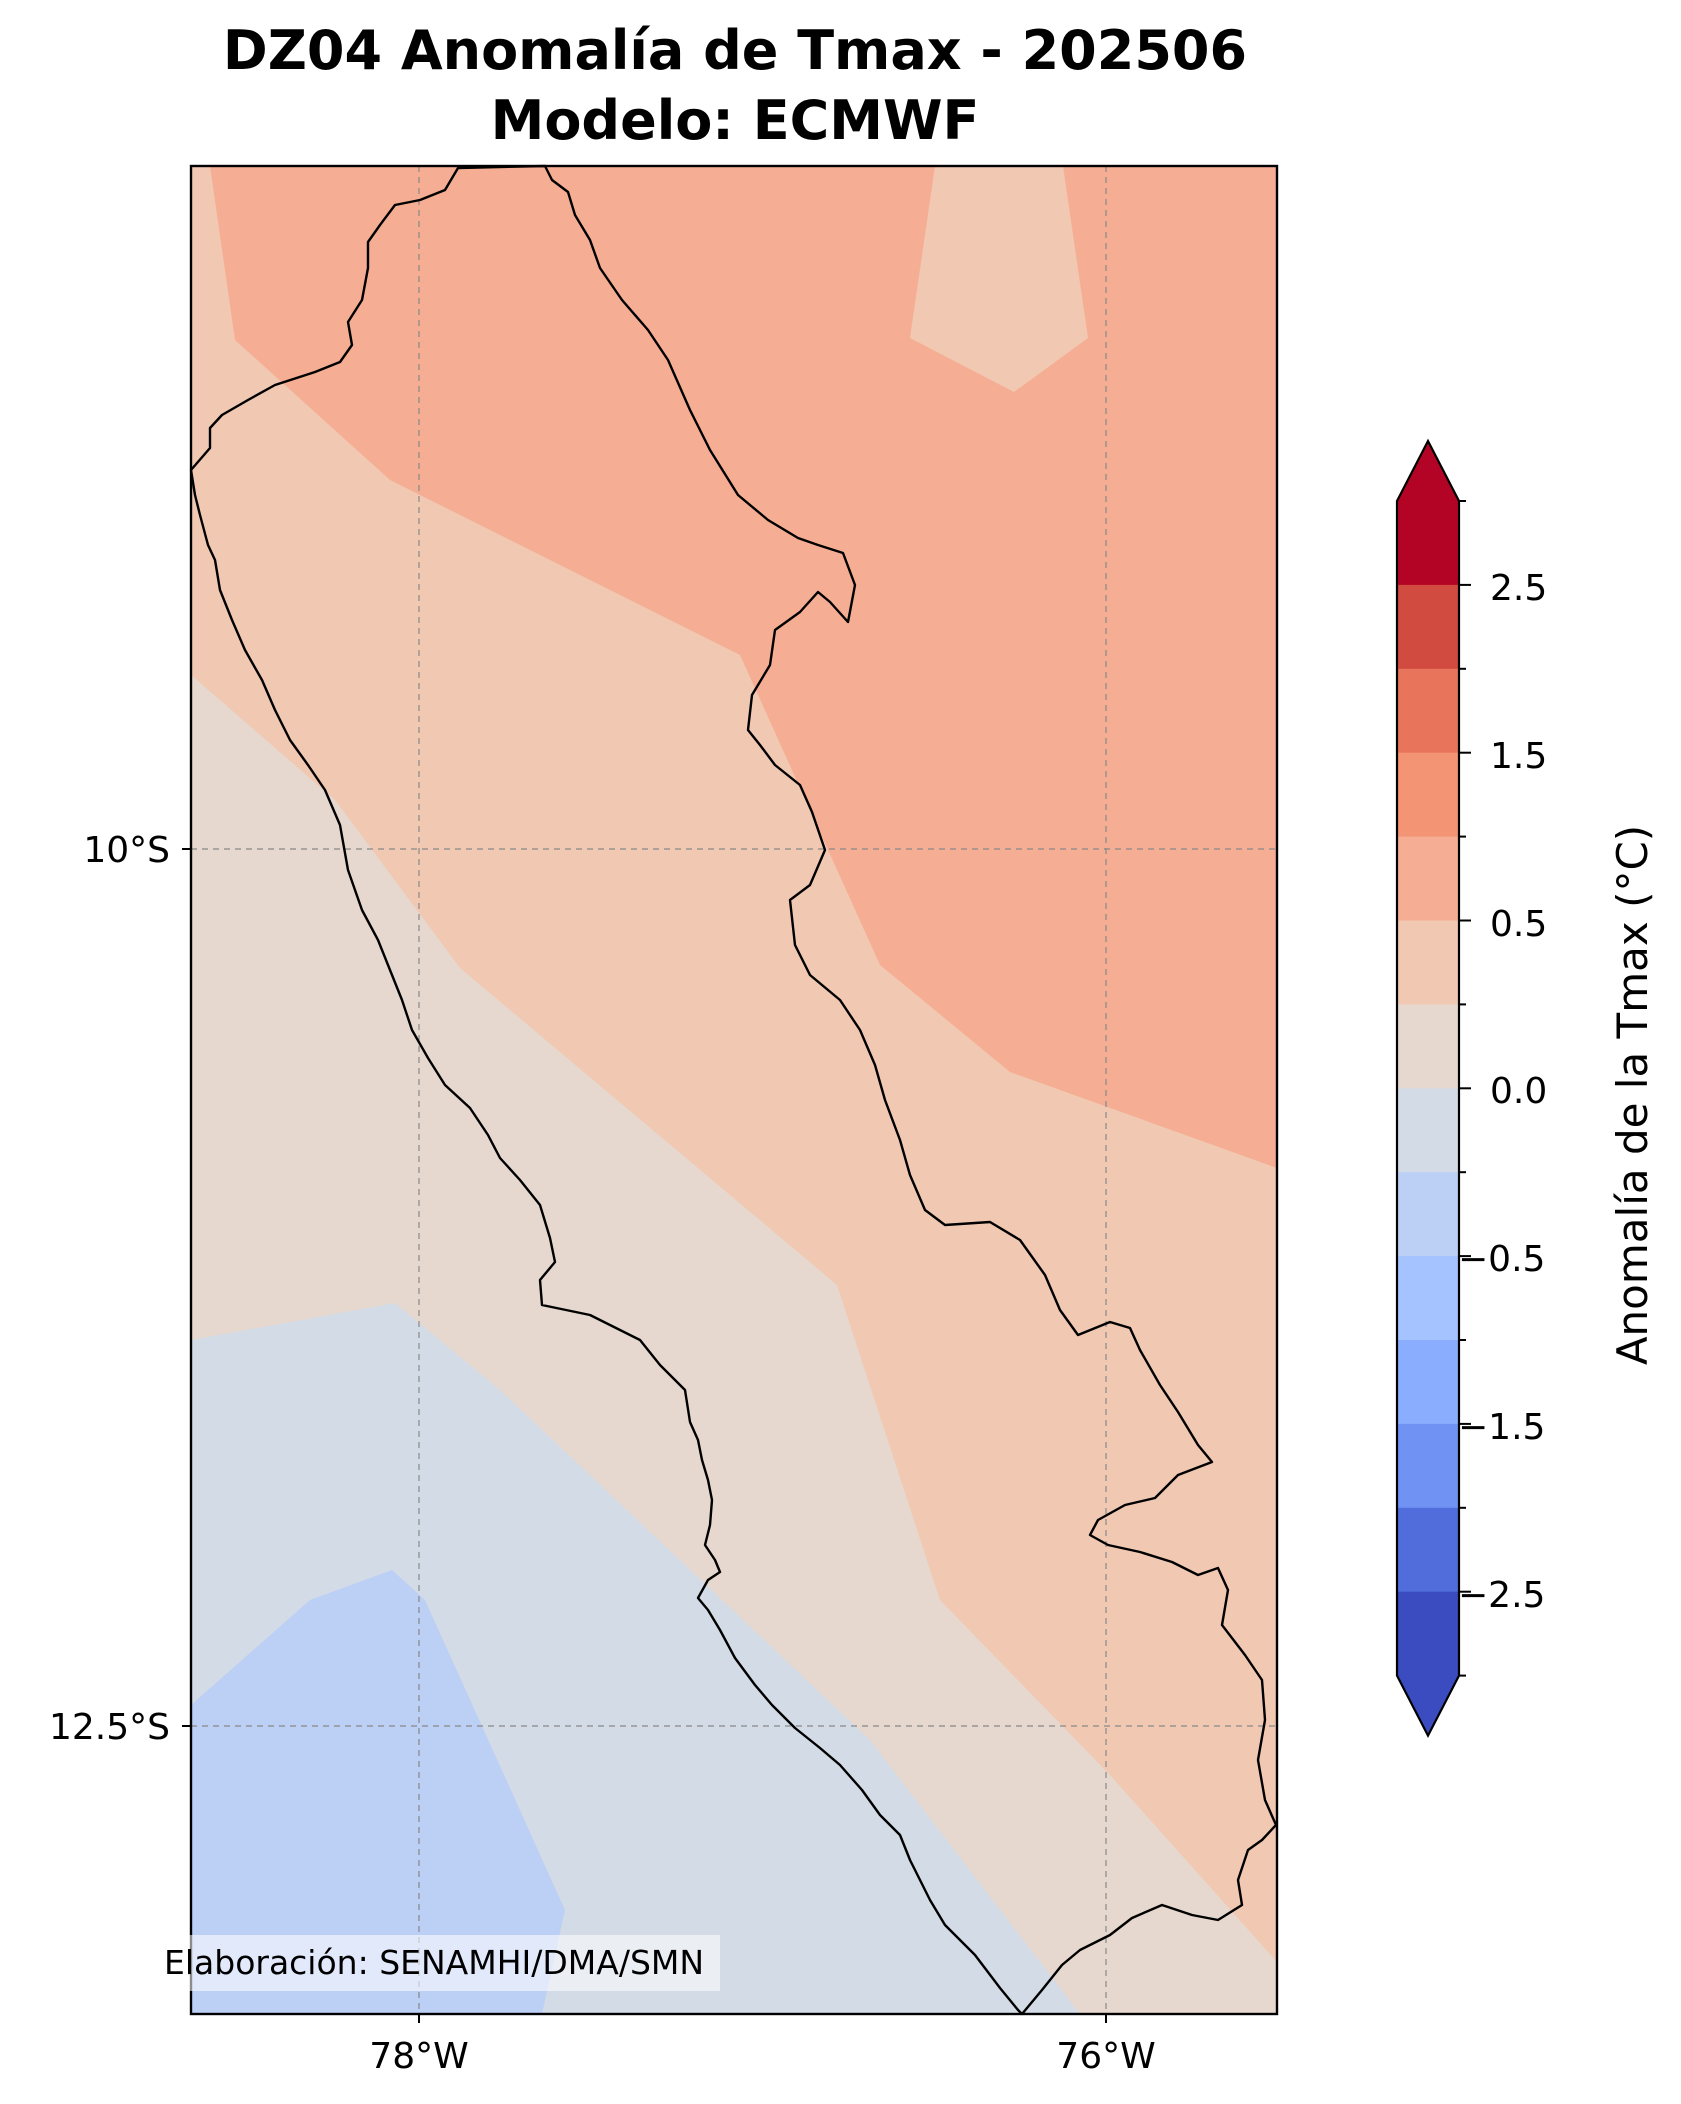 The width and height of the screenshot is (1681, 2104). What do you see at coordinates (1428, 1705) in the screenshot?
I see `colorbar-arrow-bottom` at bounding box center [1428, 1705].